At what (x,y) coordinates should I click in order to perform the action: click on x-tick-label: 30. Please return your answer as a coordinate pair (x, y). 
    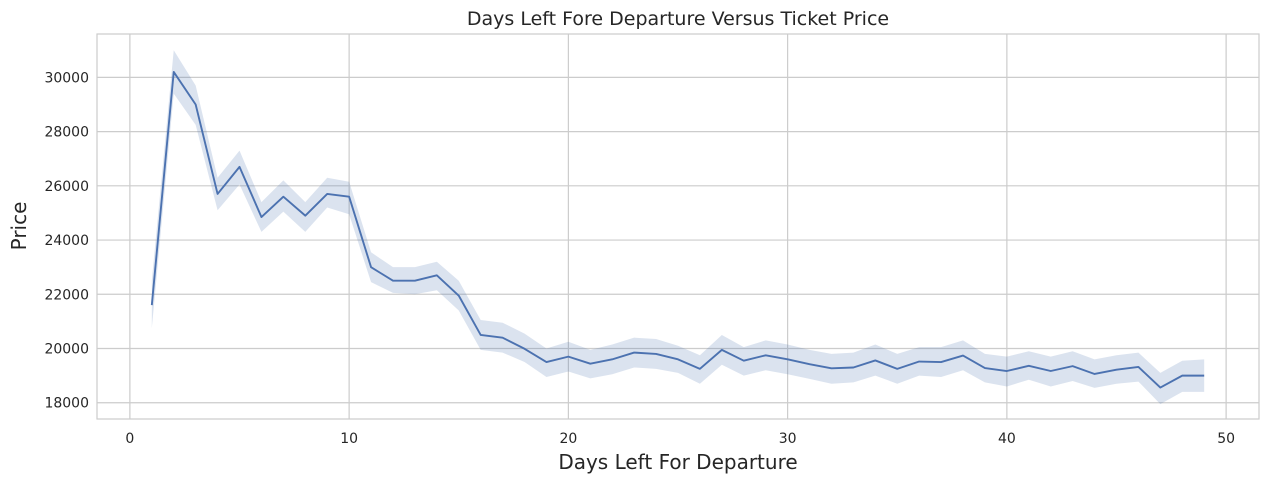
    Looking at the image, I should click on (788, 439).